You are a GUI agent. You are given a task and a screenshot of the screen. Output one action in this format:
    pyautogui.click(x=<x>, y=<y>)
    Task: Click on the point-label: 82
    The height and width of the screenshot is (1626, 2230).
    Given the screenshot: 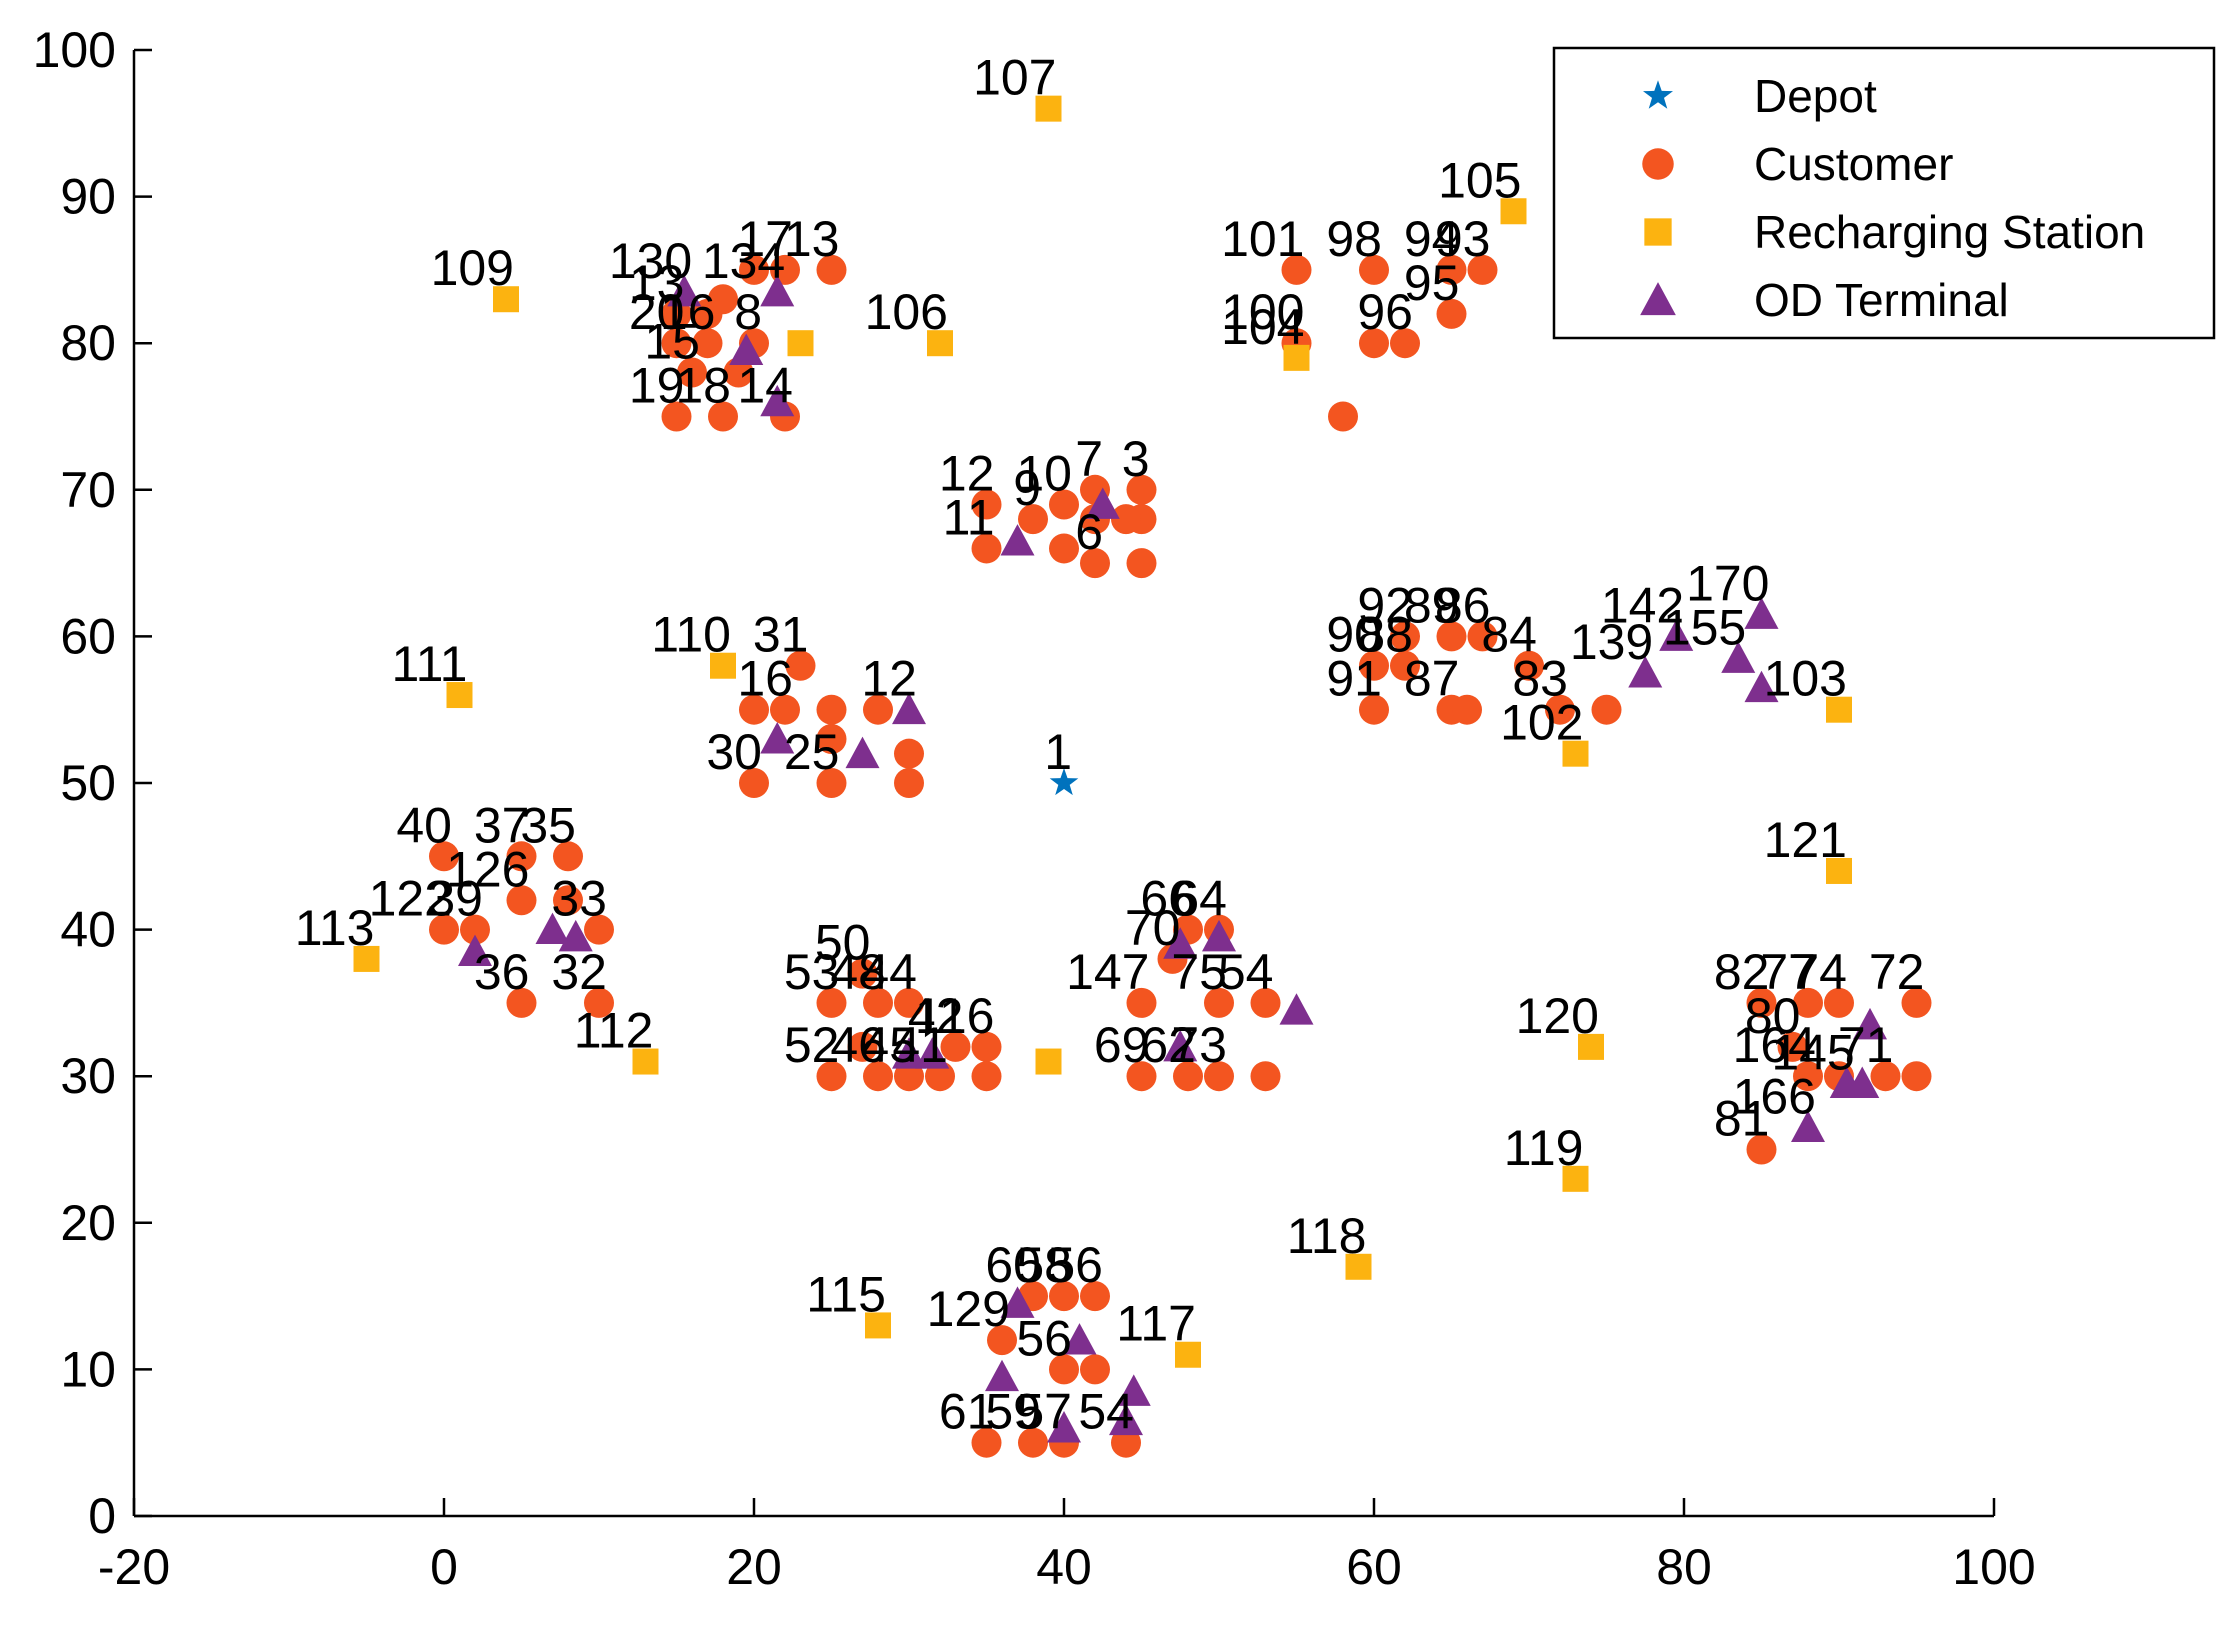 What is the action you would take?
    pyautogui.click(x=1742, y=972)
    